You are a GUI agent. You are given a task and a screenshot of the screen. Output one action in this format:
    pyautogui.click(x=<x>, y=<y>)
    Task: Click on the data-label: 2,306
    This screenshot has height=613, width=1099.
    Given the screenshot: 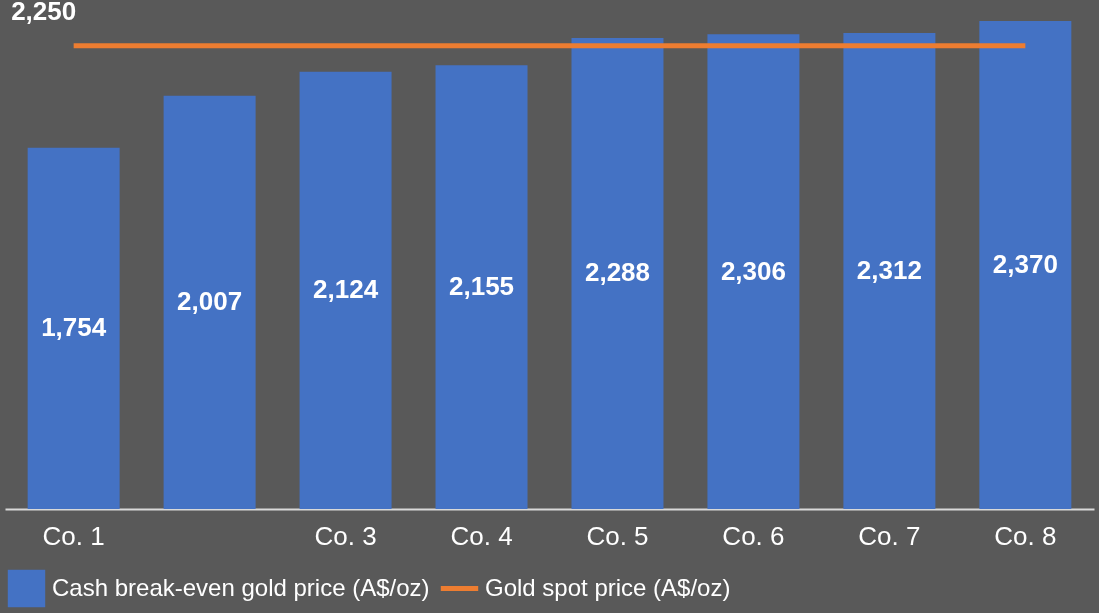 What is the action you would take?
    pyautogui.click(x=753, y=270)
    